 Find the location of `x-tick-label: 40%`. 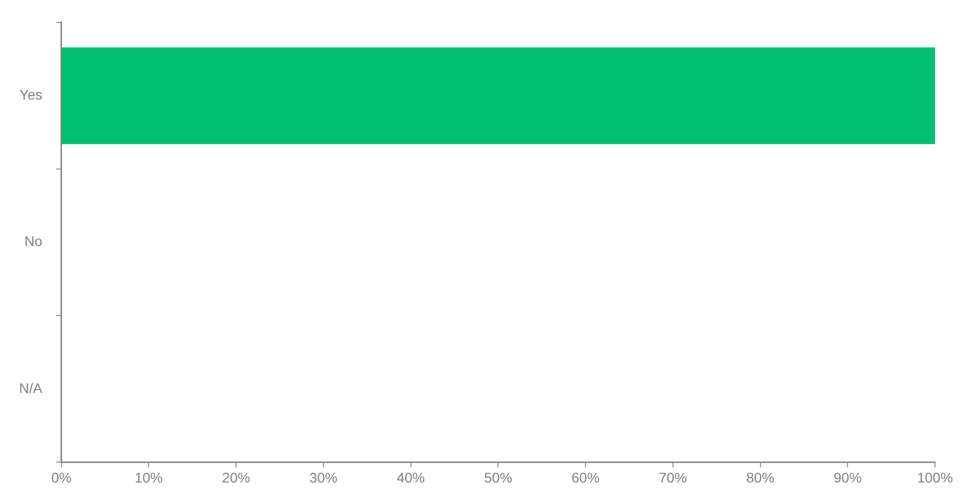

x-tick-label: 40% is located at coordinates (410, 477).